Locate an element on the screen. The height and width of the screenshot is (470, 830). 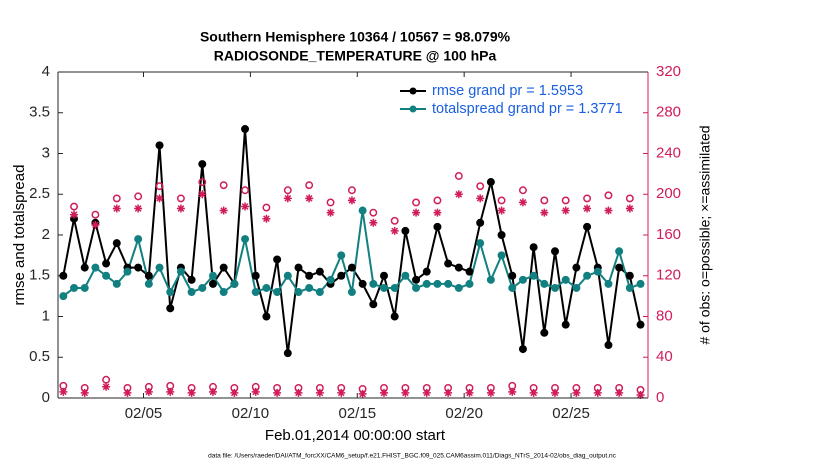
legend-label: totalspread grand pr = 1.3771 is located at coordinates (527, 109).